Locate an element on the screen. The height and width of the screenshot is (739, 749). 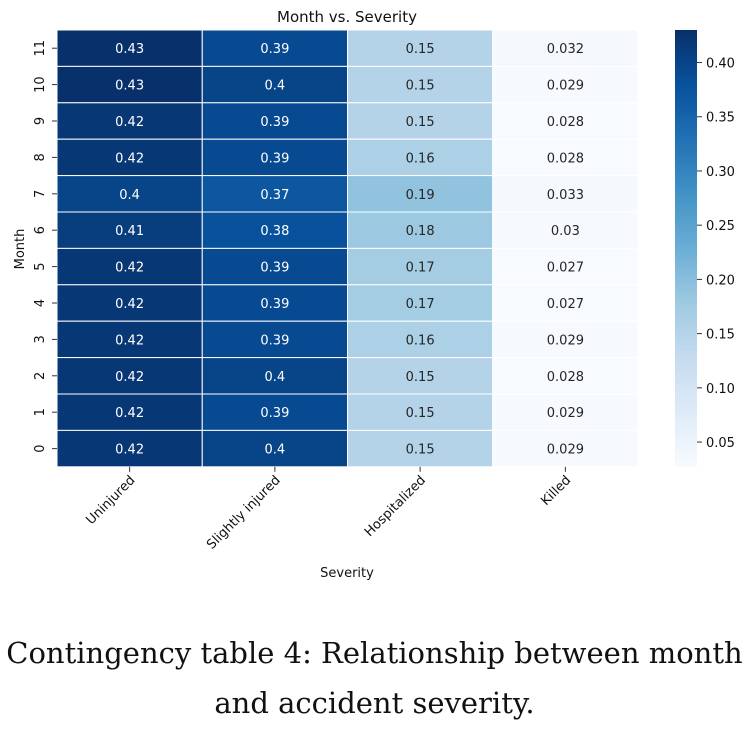
y-tick-label: 0 is located at coordinates (40, 448).